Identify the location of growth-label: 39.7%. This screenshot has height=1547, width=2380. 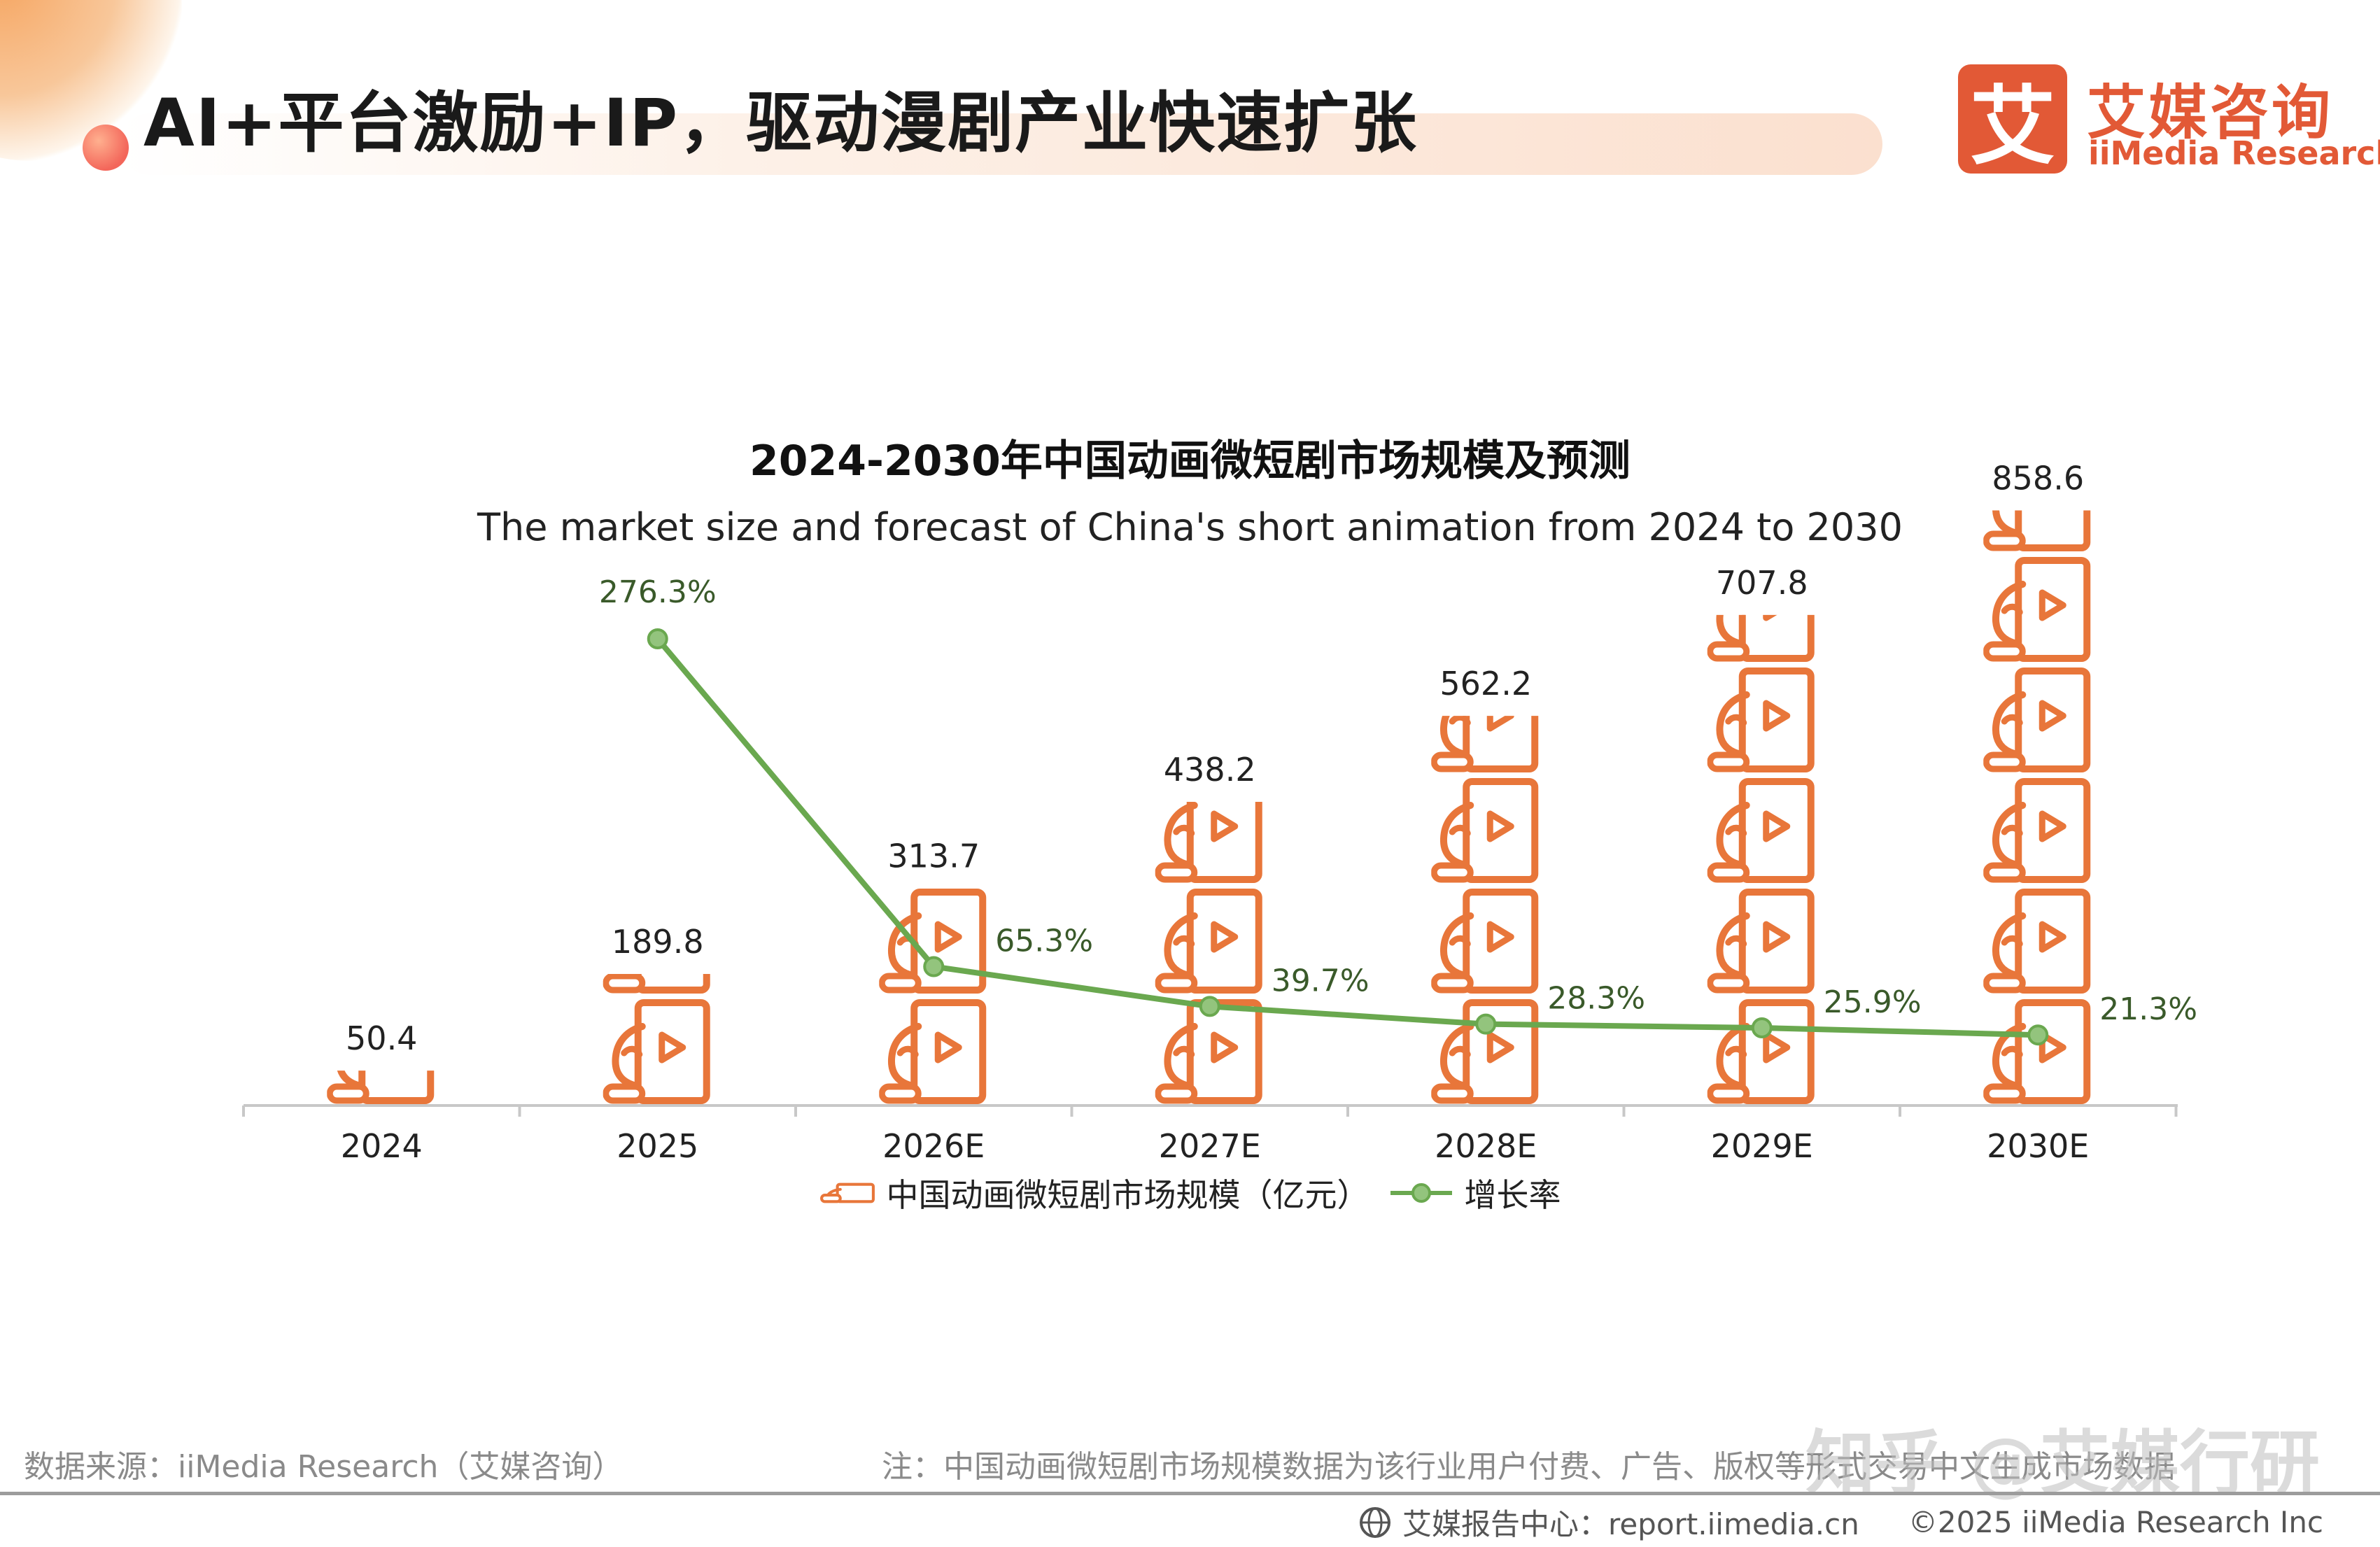
(1320, 981).